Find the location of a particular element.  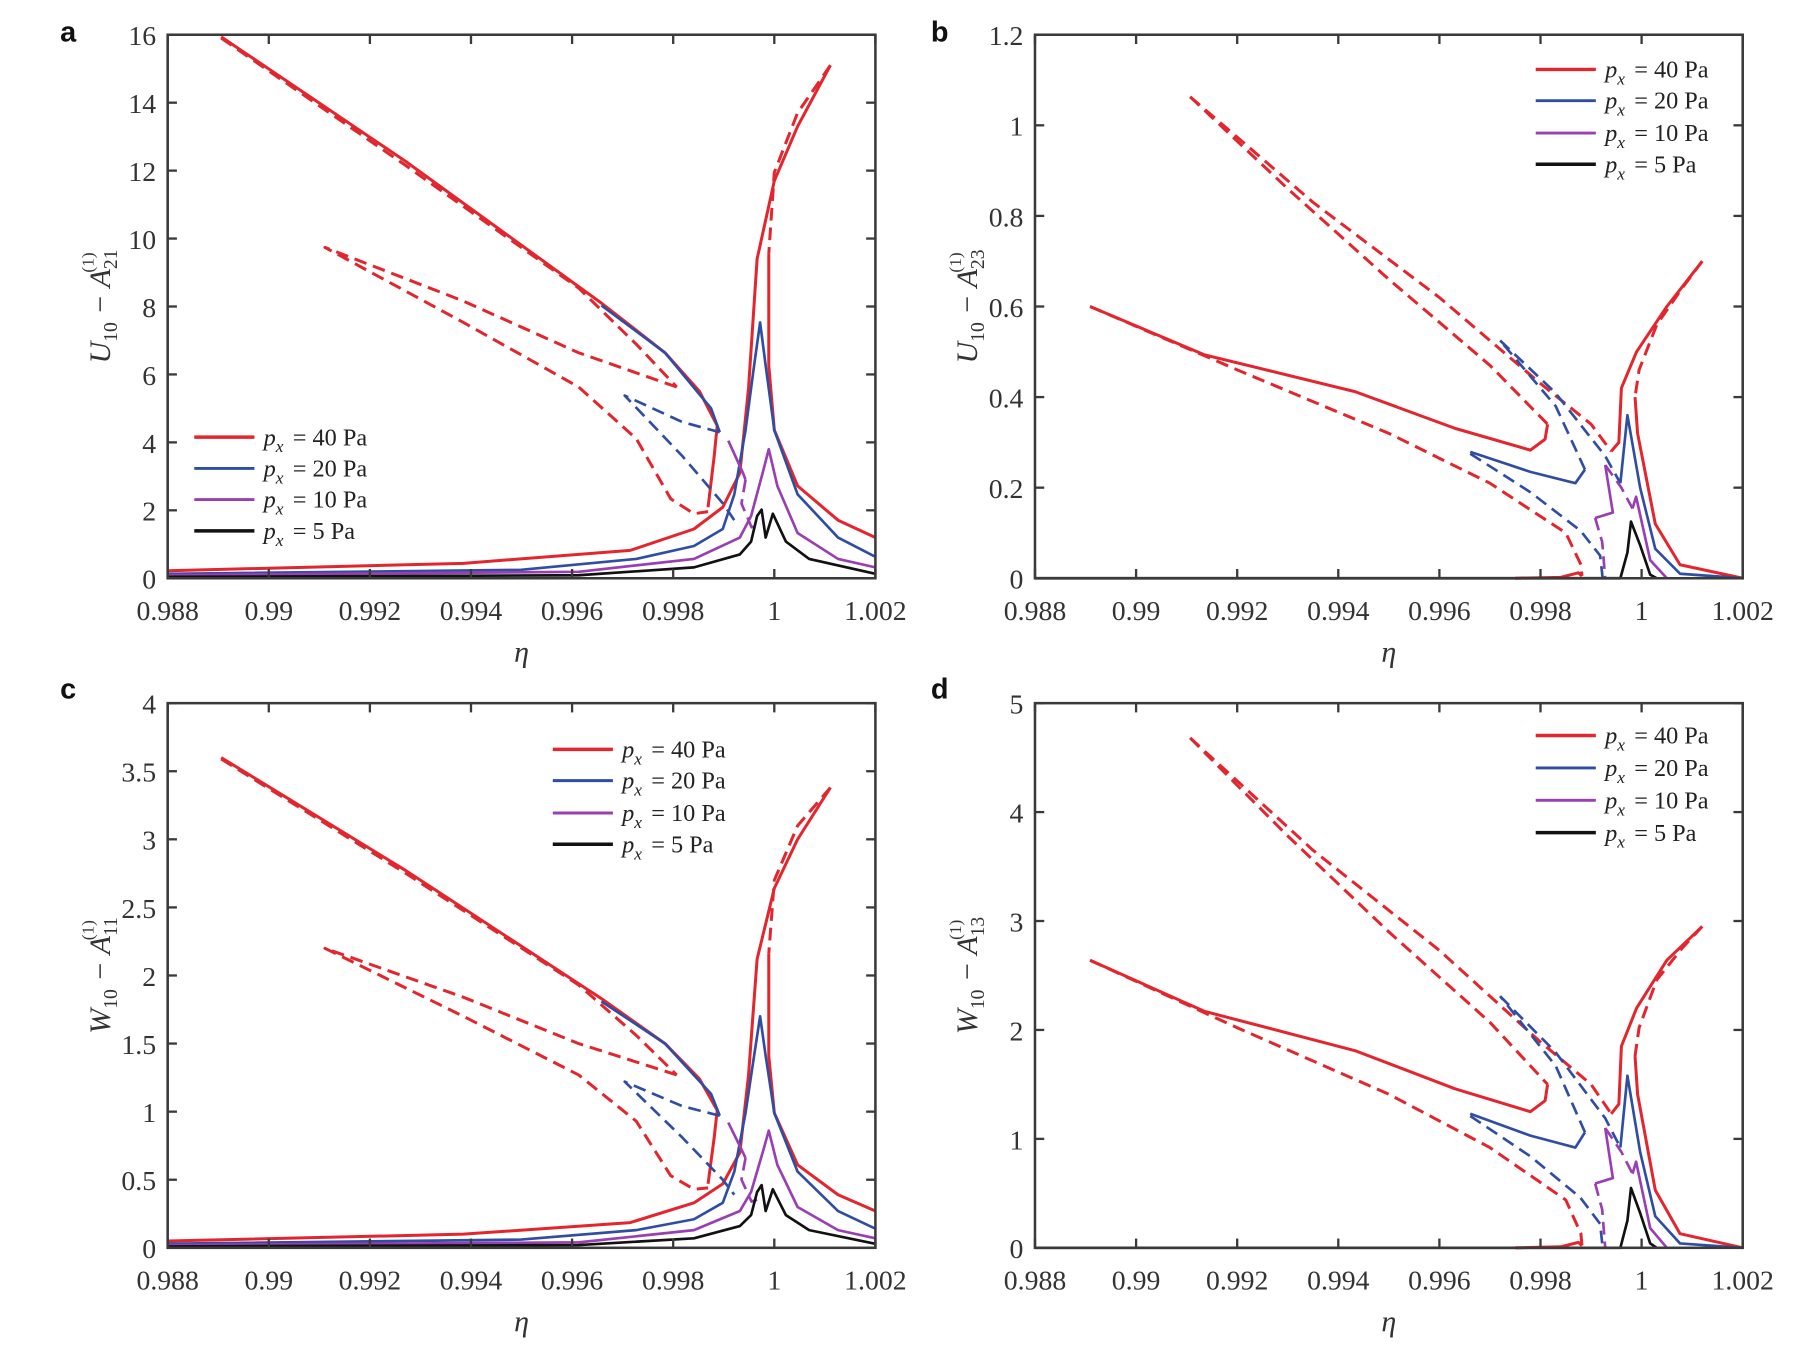

y-axis-label: U10 − A21(1) is located at coordinates (100, 306).